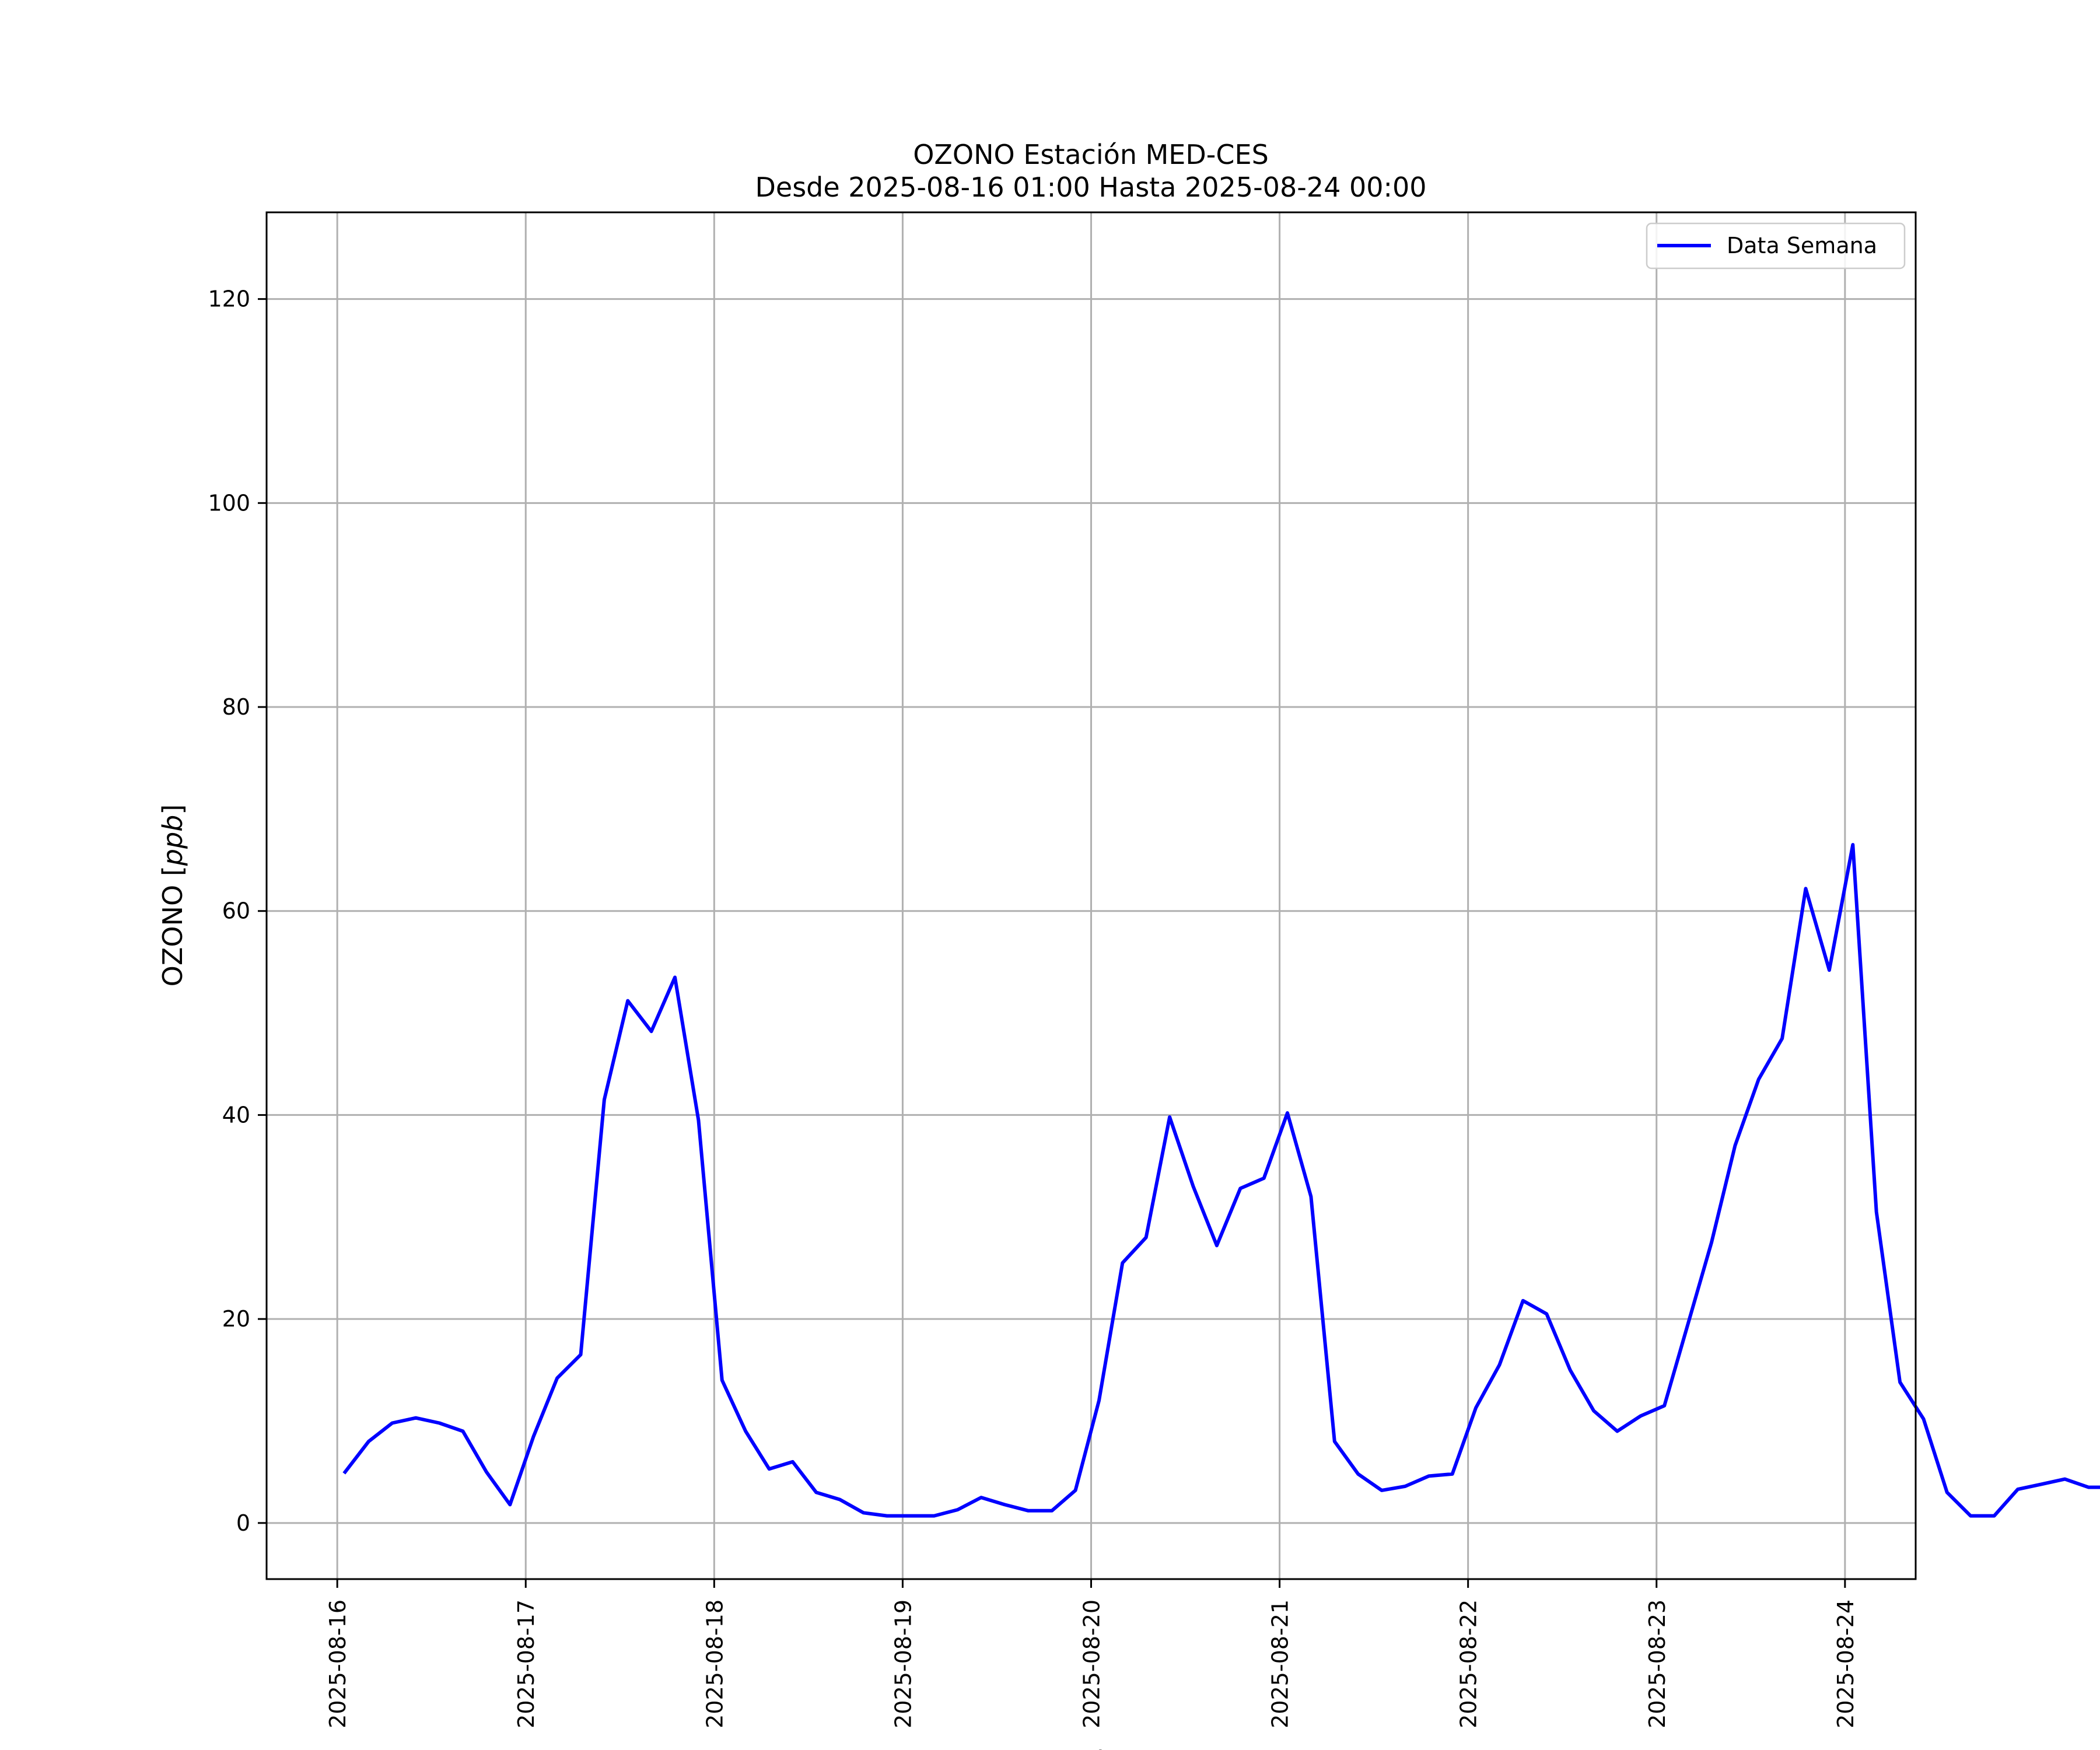  I want to click on y-tick-label: 0, so click(243, 1523).